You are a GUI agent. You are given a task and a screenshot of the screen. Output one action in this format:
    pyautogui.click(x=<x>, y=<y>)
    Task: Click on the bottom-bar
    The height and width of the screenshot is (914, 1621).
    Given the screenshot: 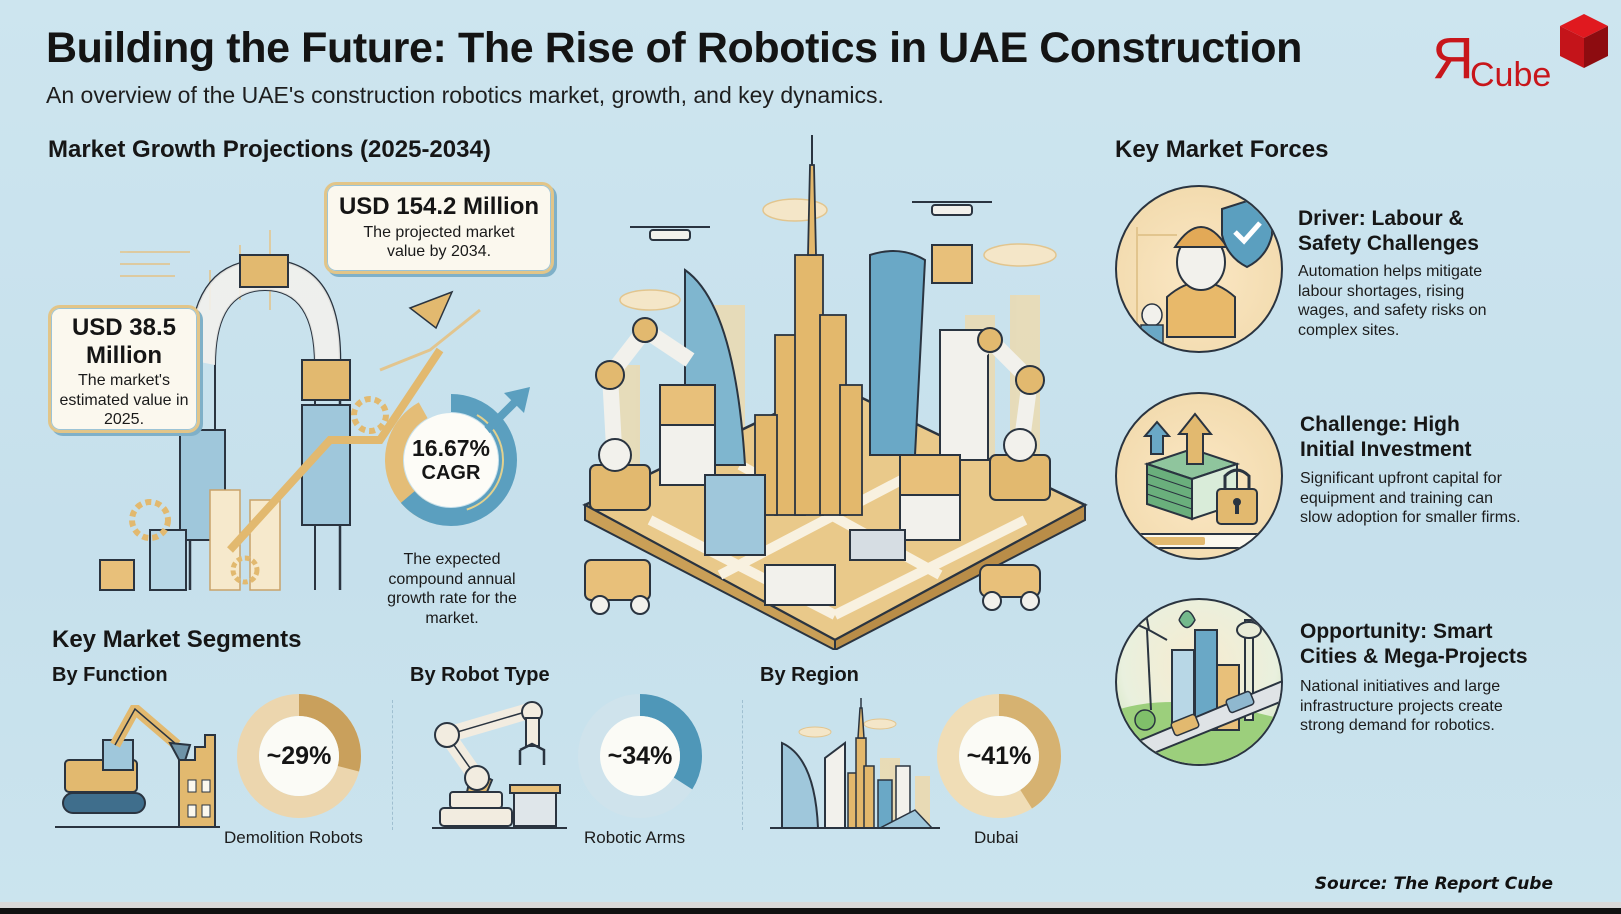 What is the action you would take?
    pyautogui.click(x=810, y=911)
    